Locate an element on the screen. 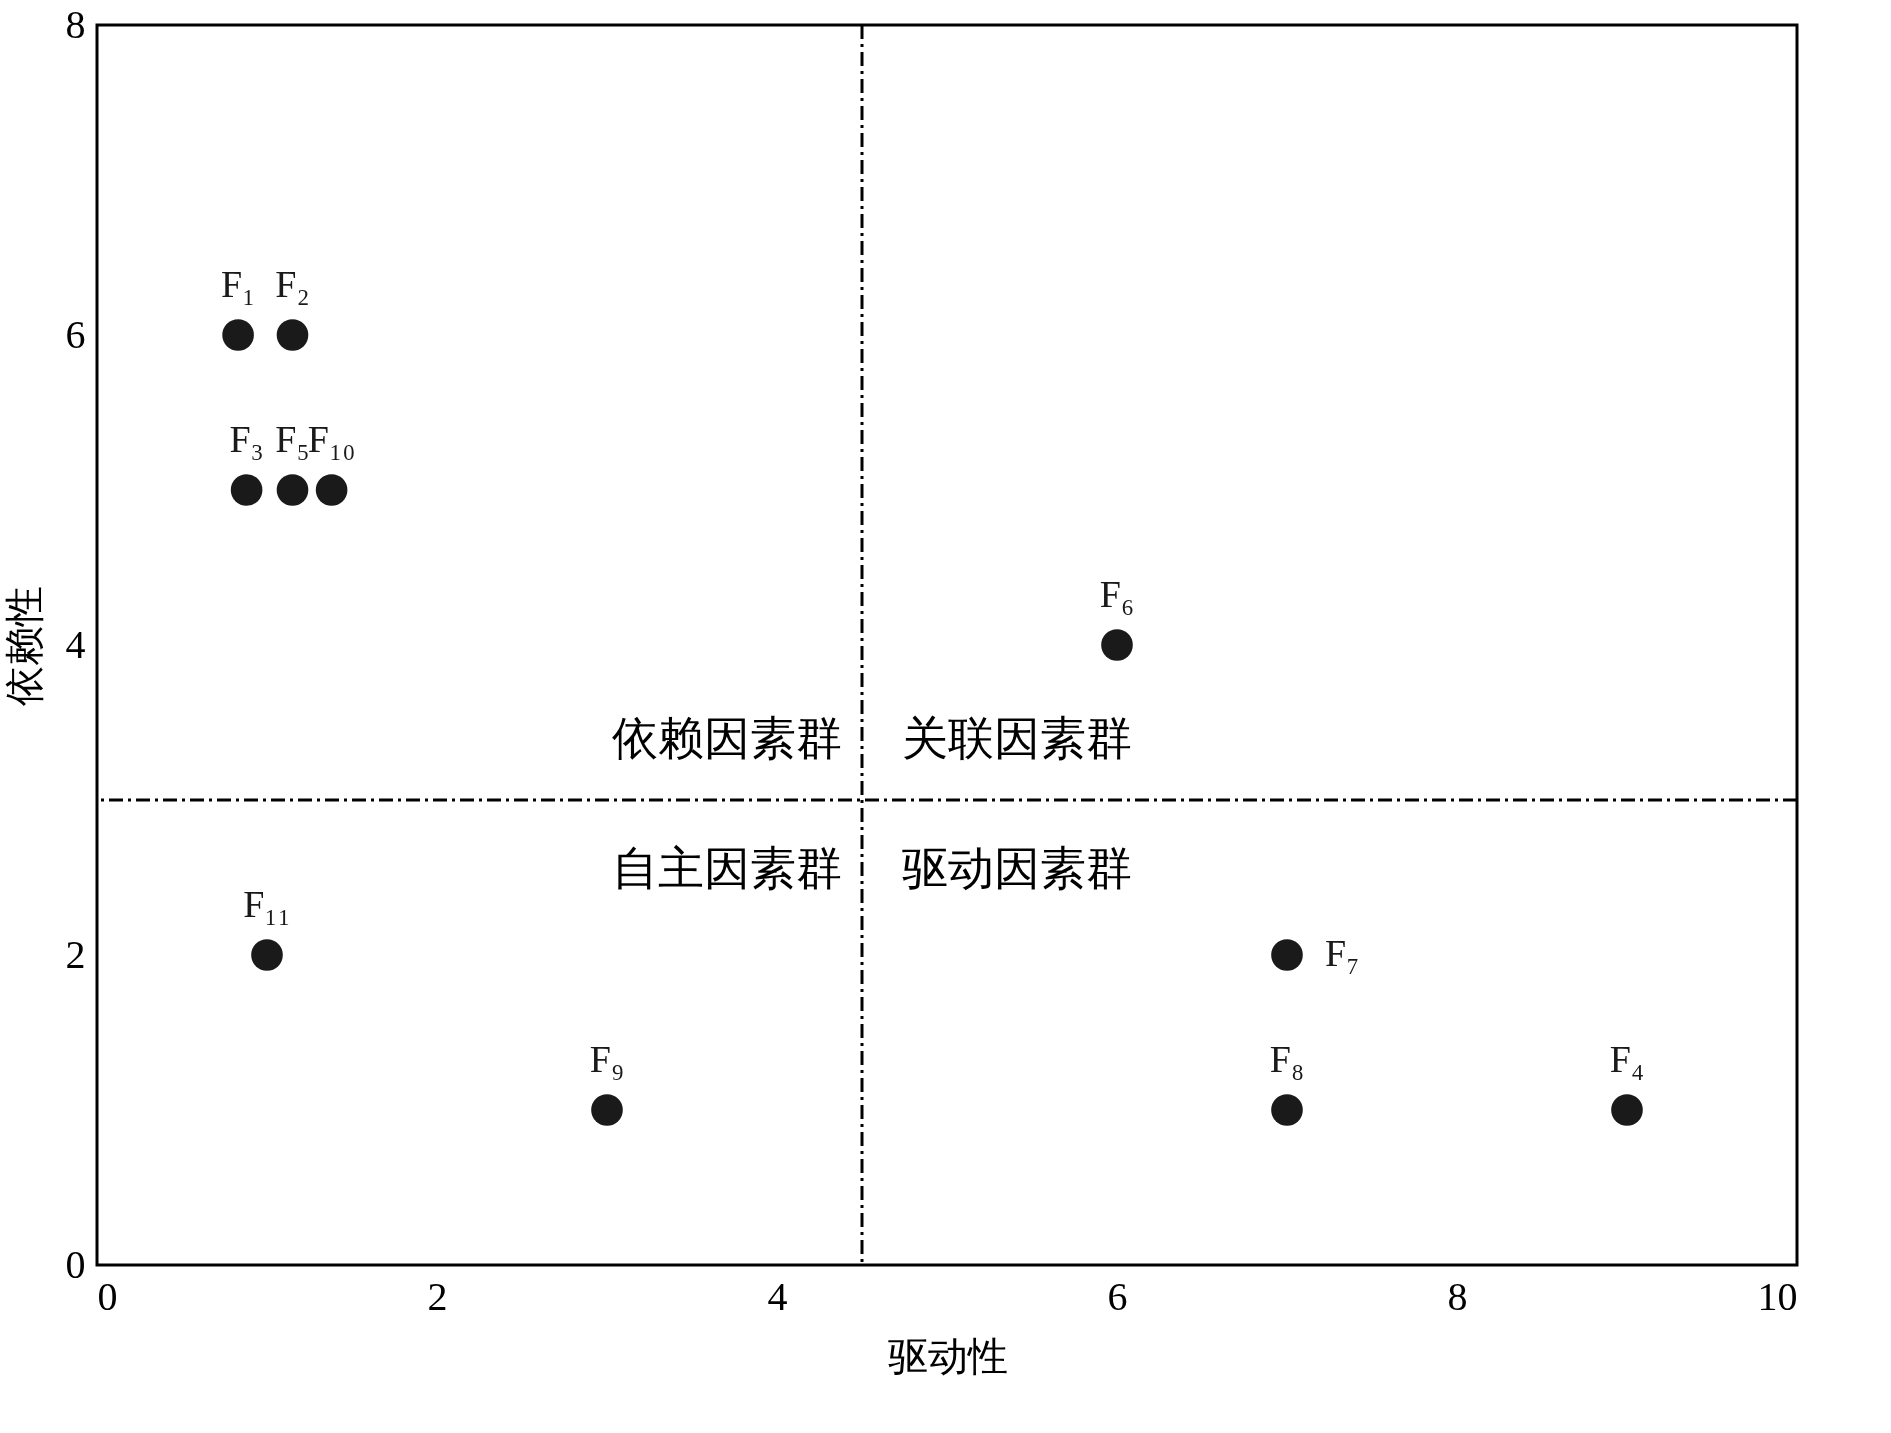 The image size is (1891, 1433). x-tick-label: 10 is located at coordinates (1777, 1296).